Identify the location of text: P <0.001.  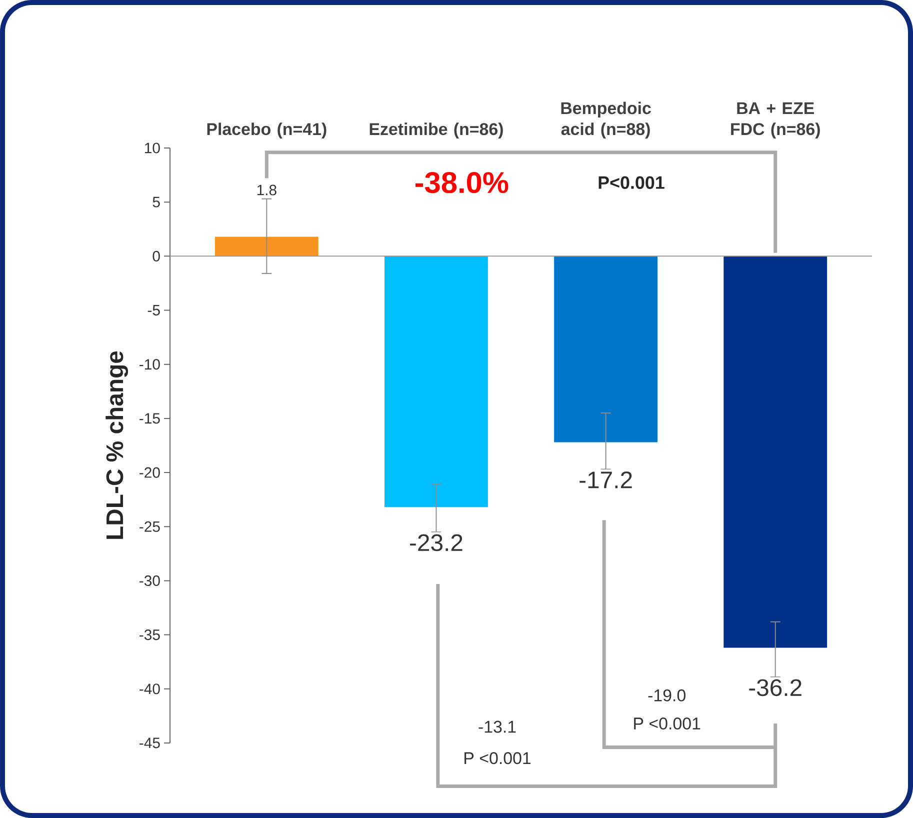
(497, 758).